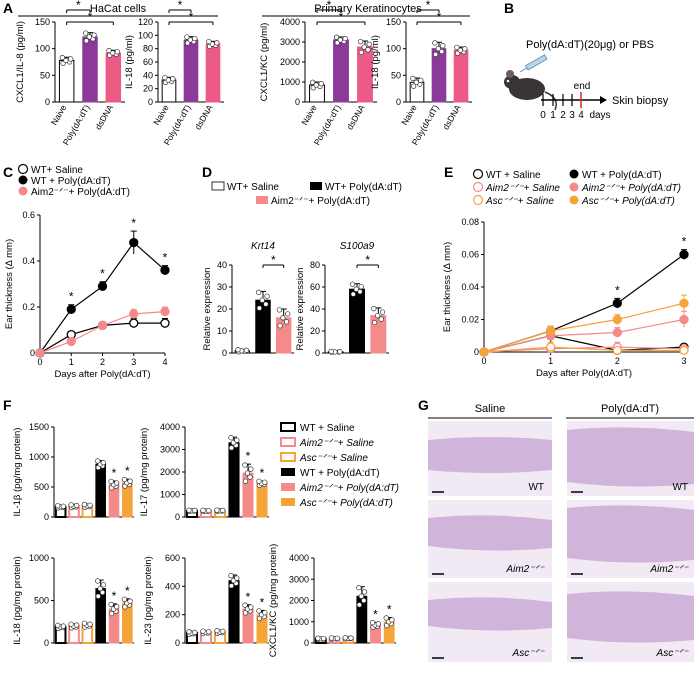  I want to click on legend-label: WT+ Saline, so click(57, 170).